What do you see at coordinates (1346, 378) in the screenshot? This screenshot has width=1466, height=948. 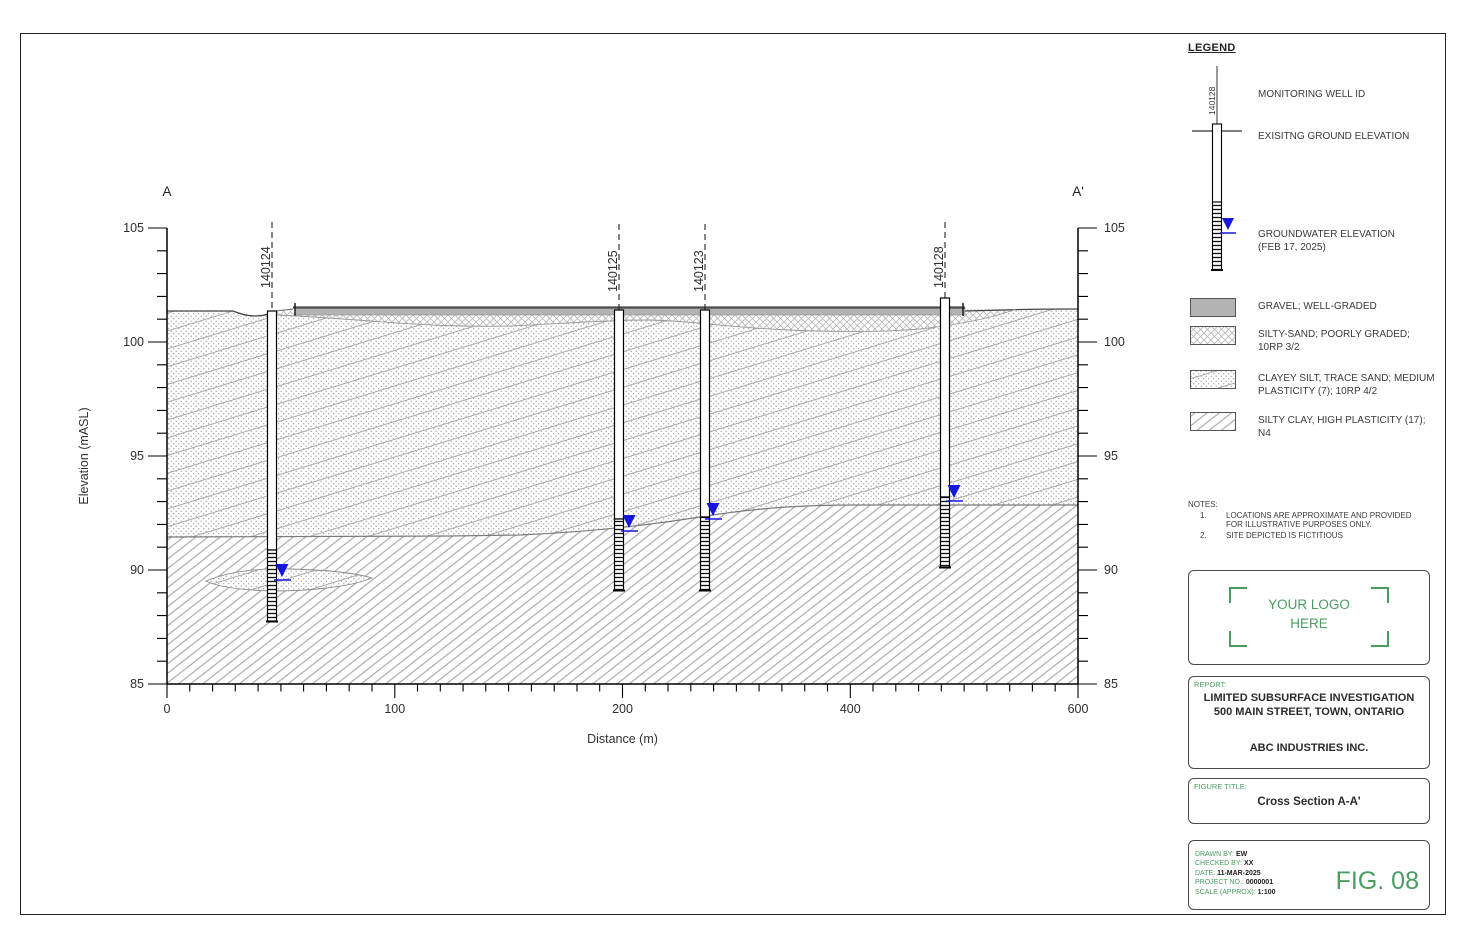 I see `label-line1: CLAYEY SILT, TRACE SAND; MEDIUM` at bounding box center [1346, 378].